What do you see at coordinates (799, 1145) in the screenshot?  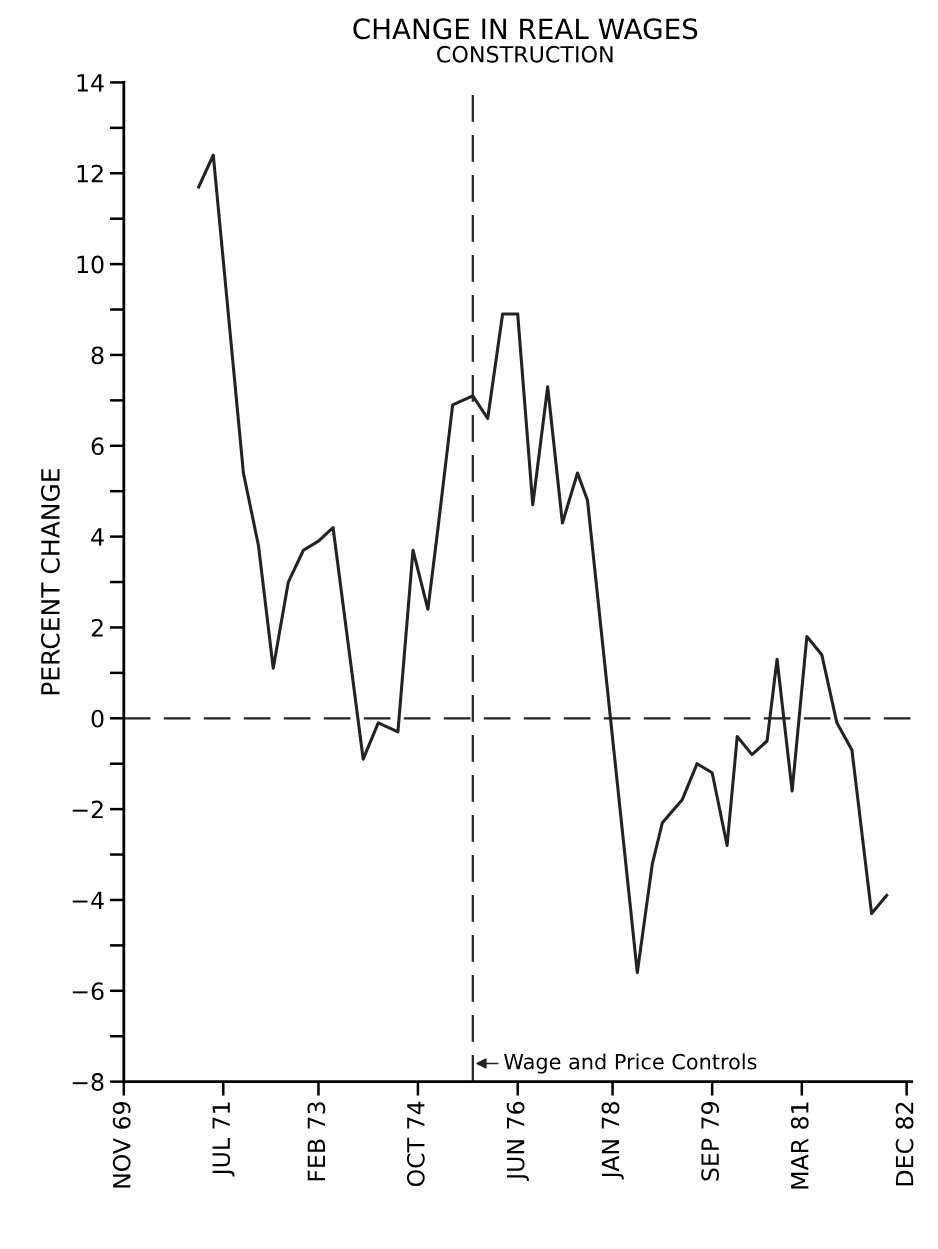 I see `x-tick-label: MAR 81` at bounding box center [799, 1145].